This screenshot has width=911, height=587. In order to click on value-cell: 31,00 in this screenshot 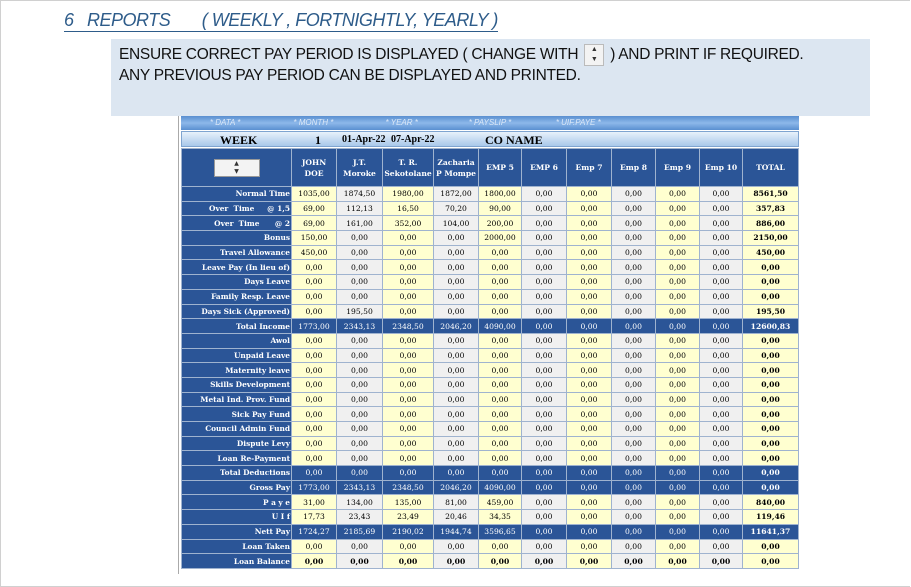, I will do `click(314, 502)`.